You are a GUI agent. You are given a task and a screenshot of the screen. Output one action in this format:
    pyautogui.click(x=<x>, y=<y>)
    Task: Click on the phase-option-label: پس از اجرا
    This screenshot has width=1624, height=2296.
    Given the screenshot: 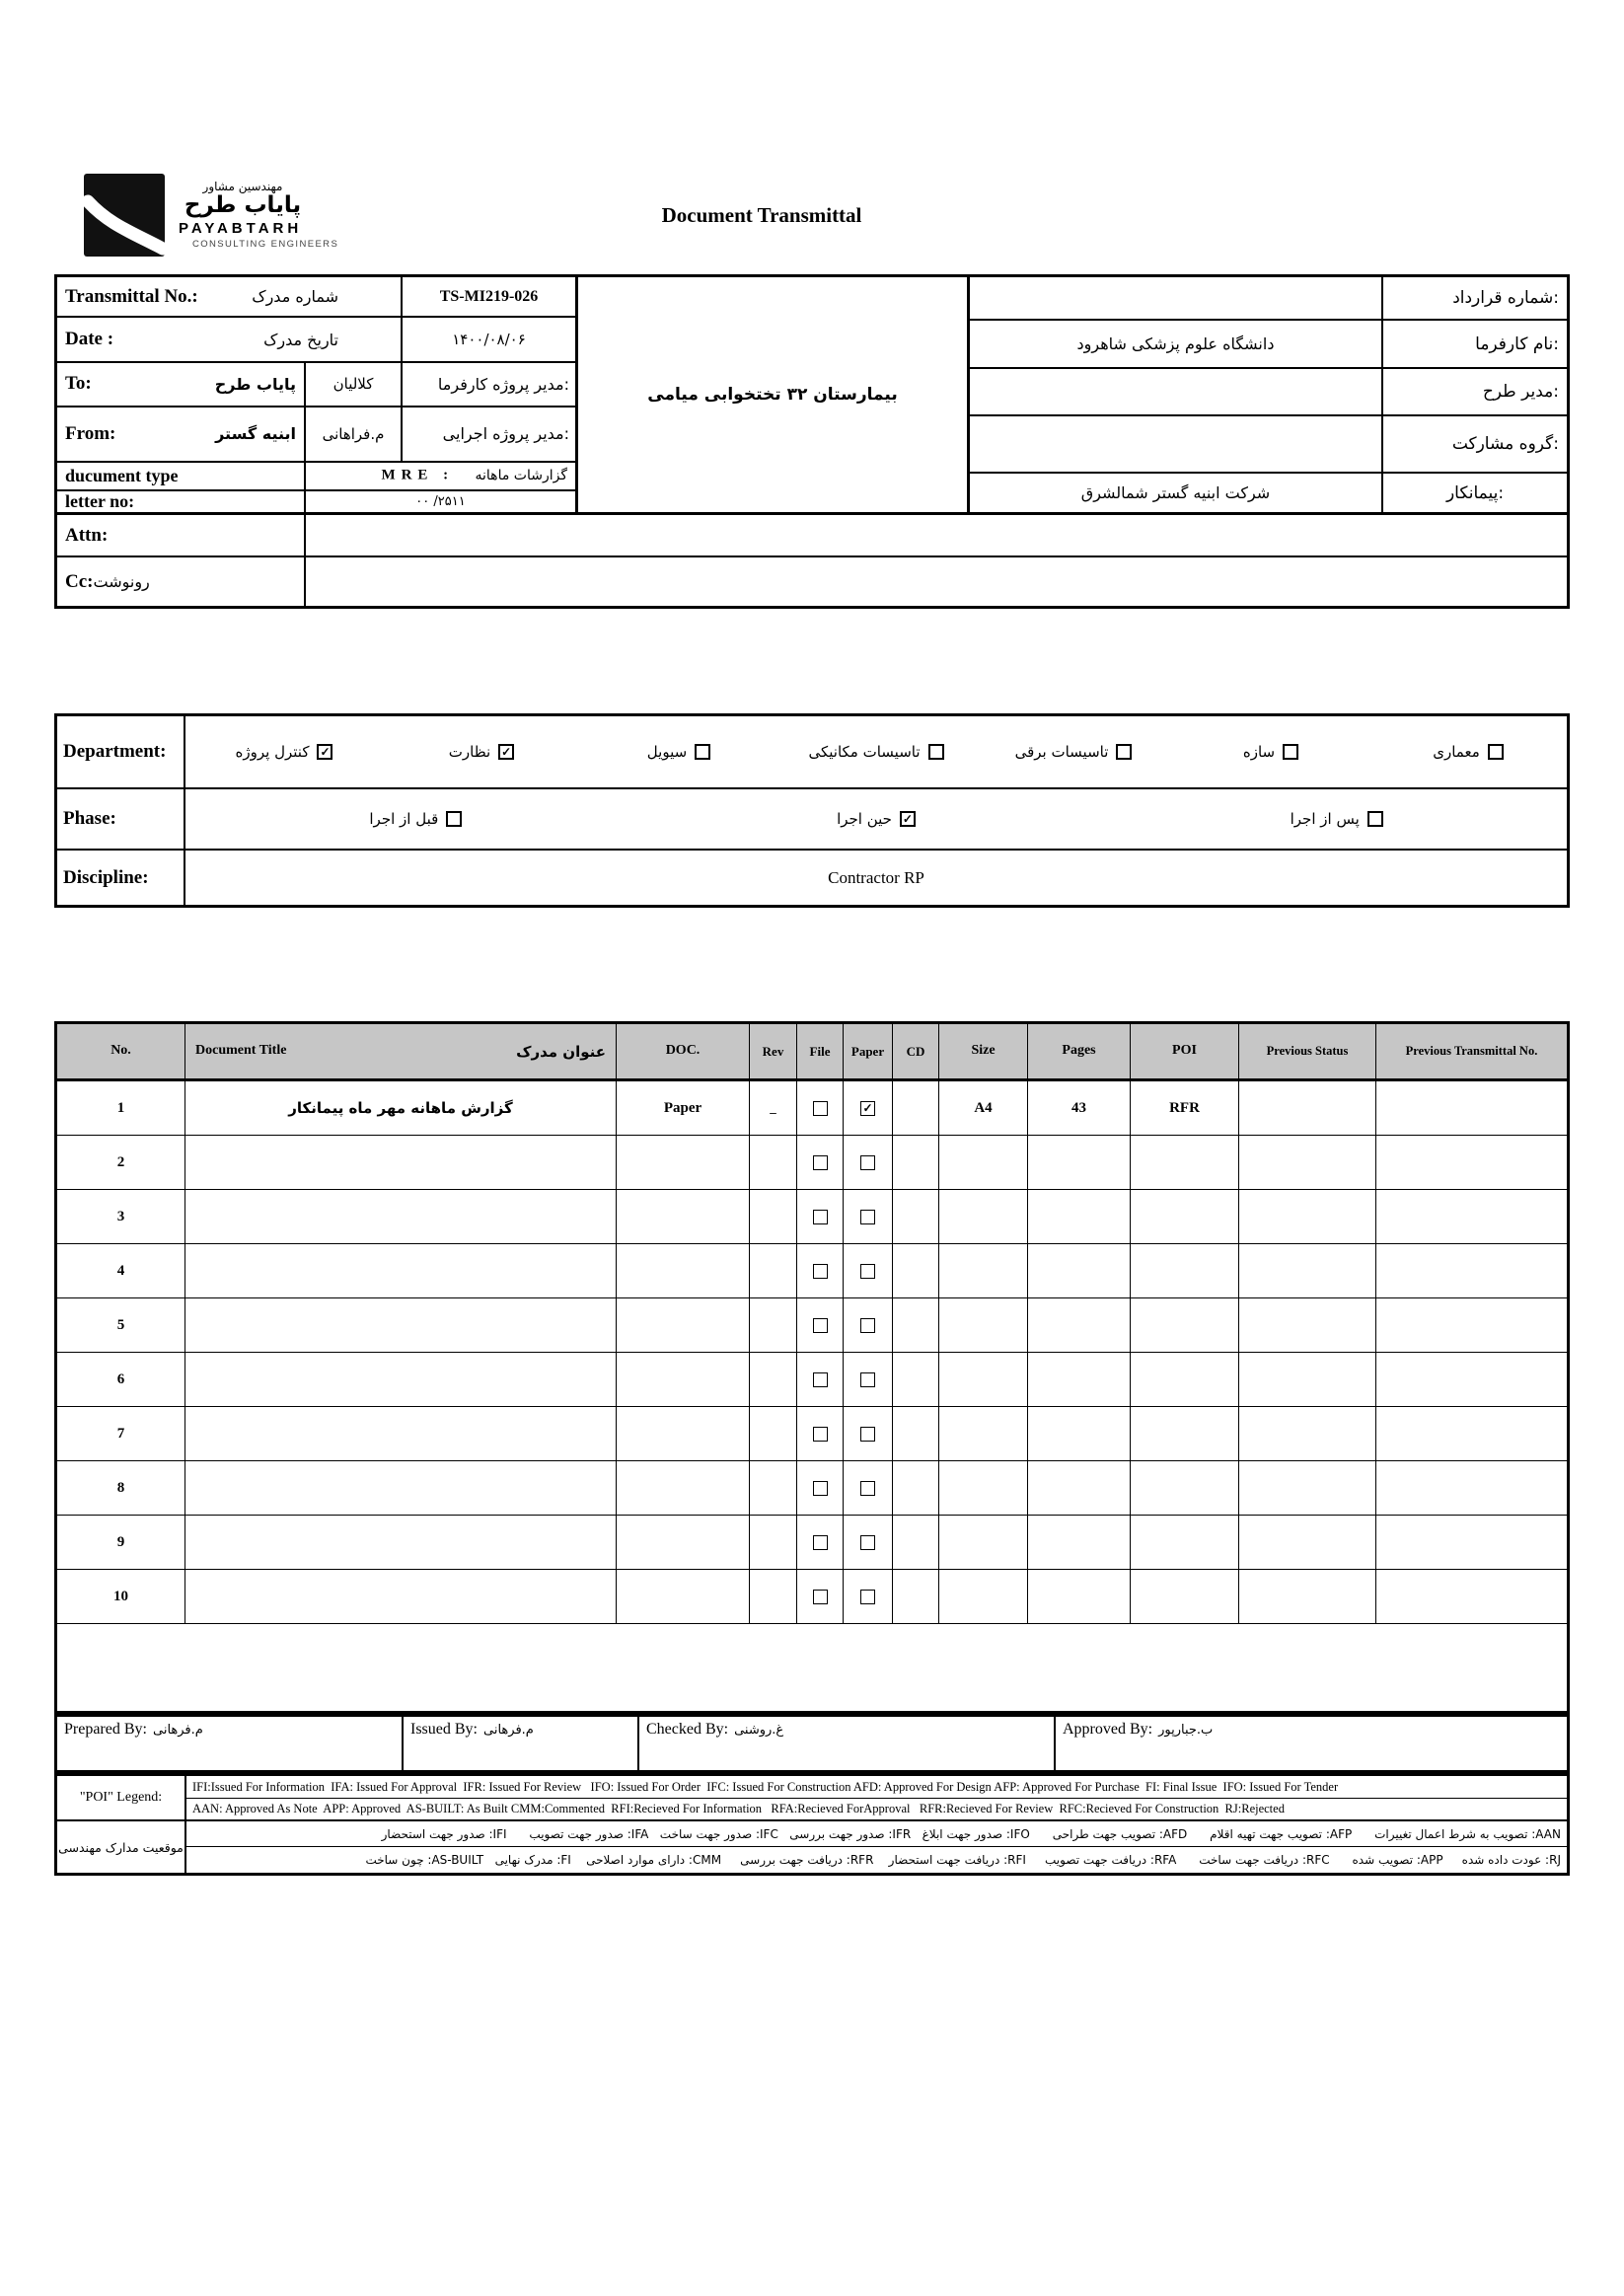 What is the action you would take?
    pyautogui.click(x=1325, y=819)
    